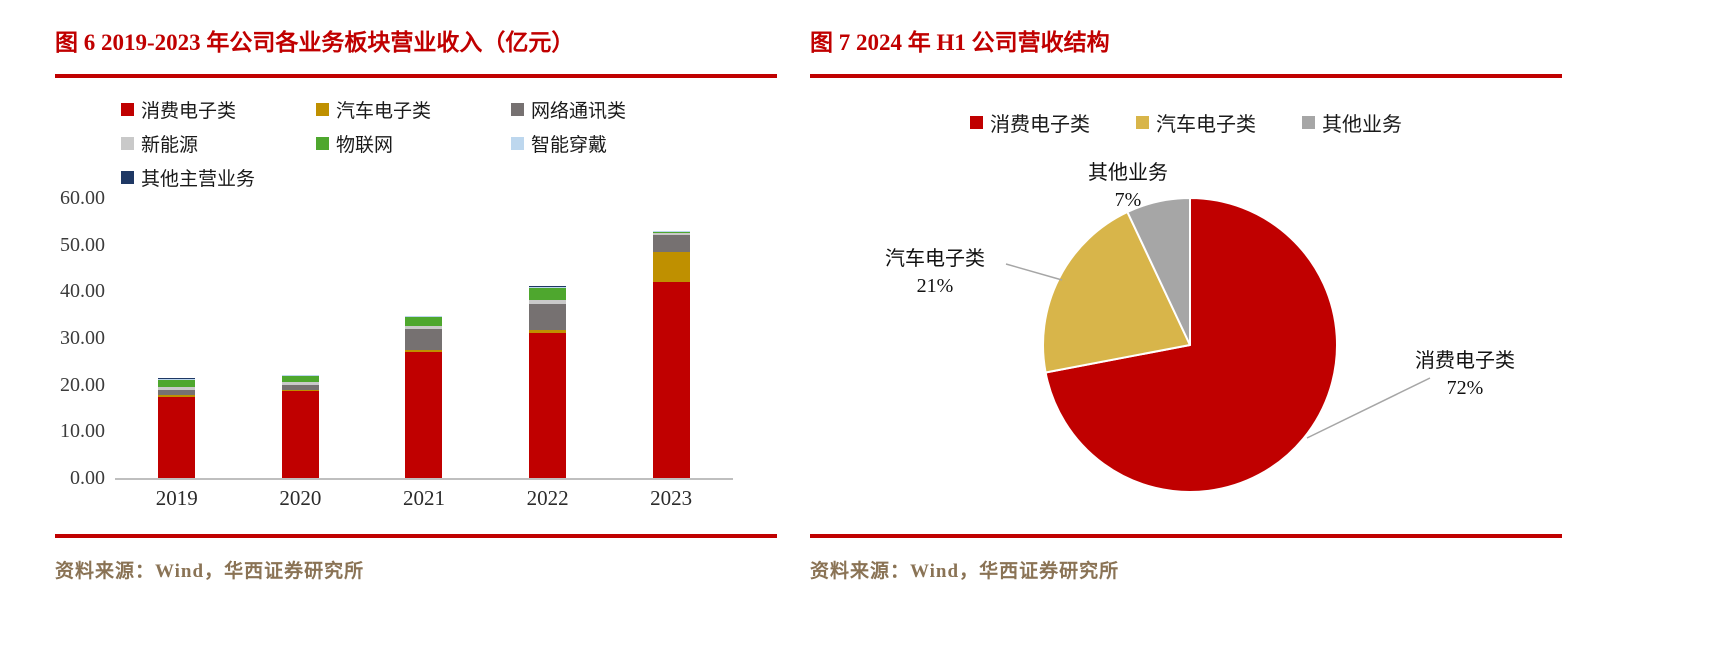  What do you see at coordinates (547, 498) in the screenshot?
I see `x-axis-tick-label: 2022` at bounding box center [547, 498].